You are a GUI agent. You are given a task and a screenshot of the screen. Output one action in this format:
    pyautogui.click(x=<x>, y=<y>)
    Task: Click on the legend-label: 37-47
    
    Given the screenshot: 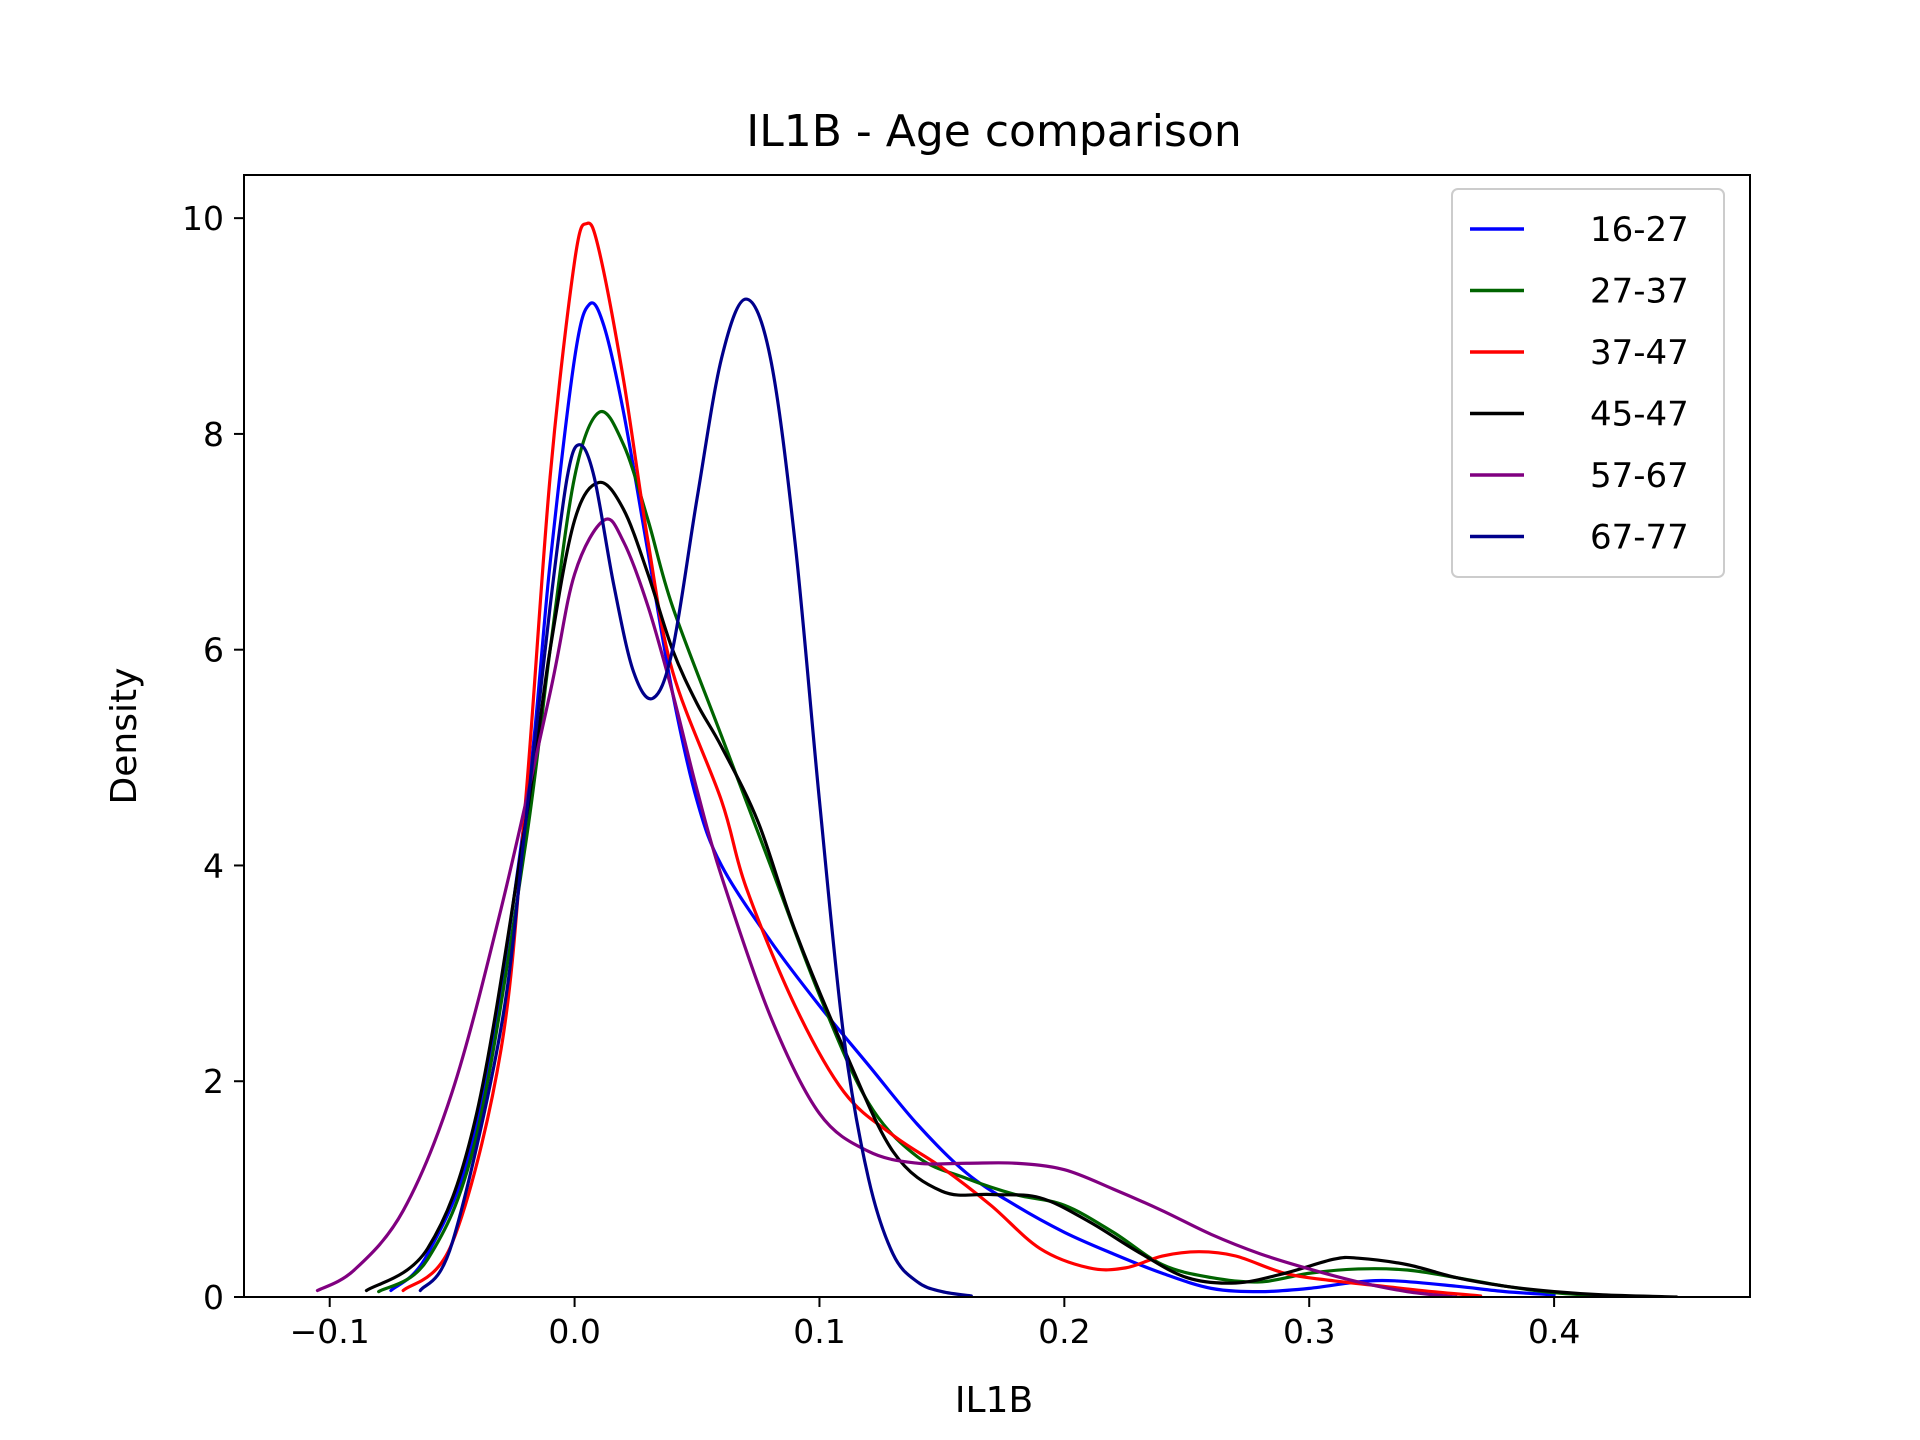 What is the action you would take?
    pyautogui.click(x=1639, y=353)
    